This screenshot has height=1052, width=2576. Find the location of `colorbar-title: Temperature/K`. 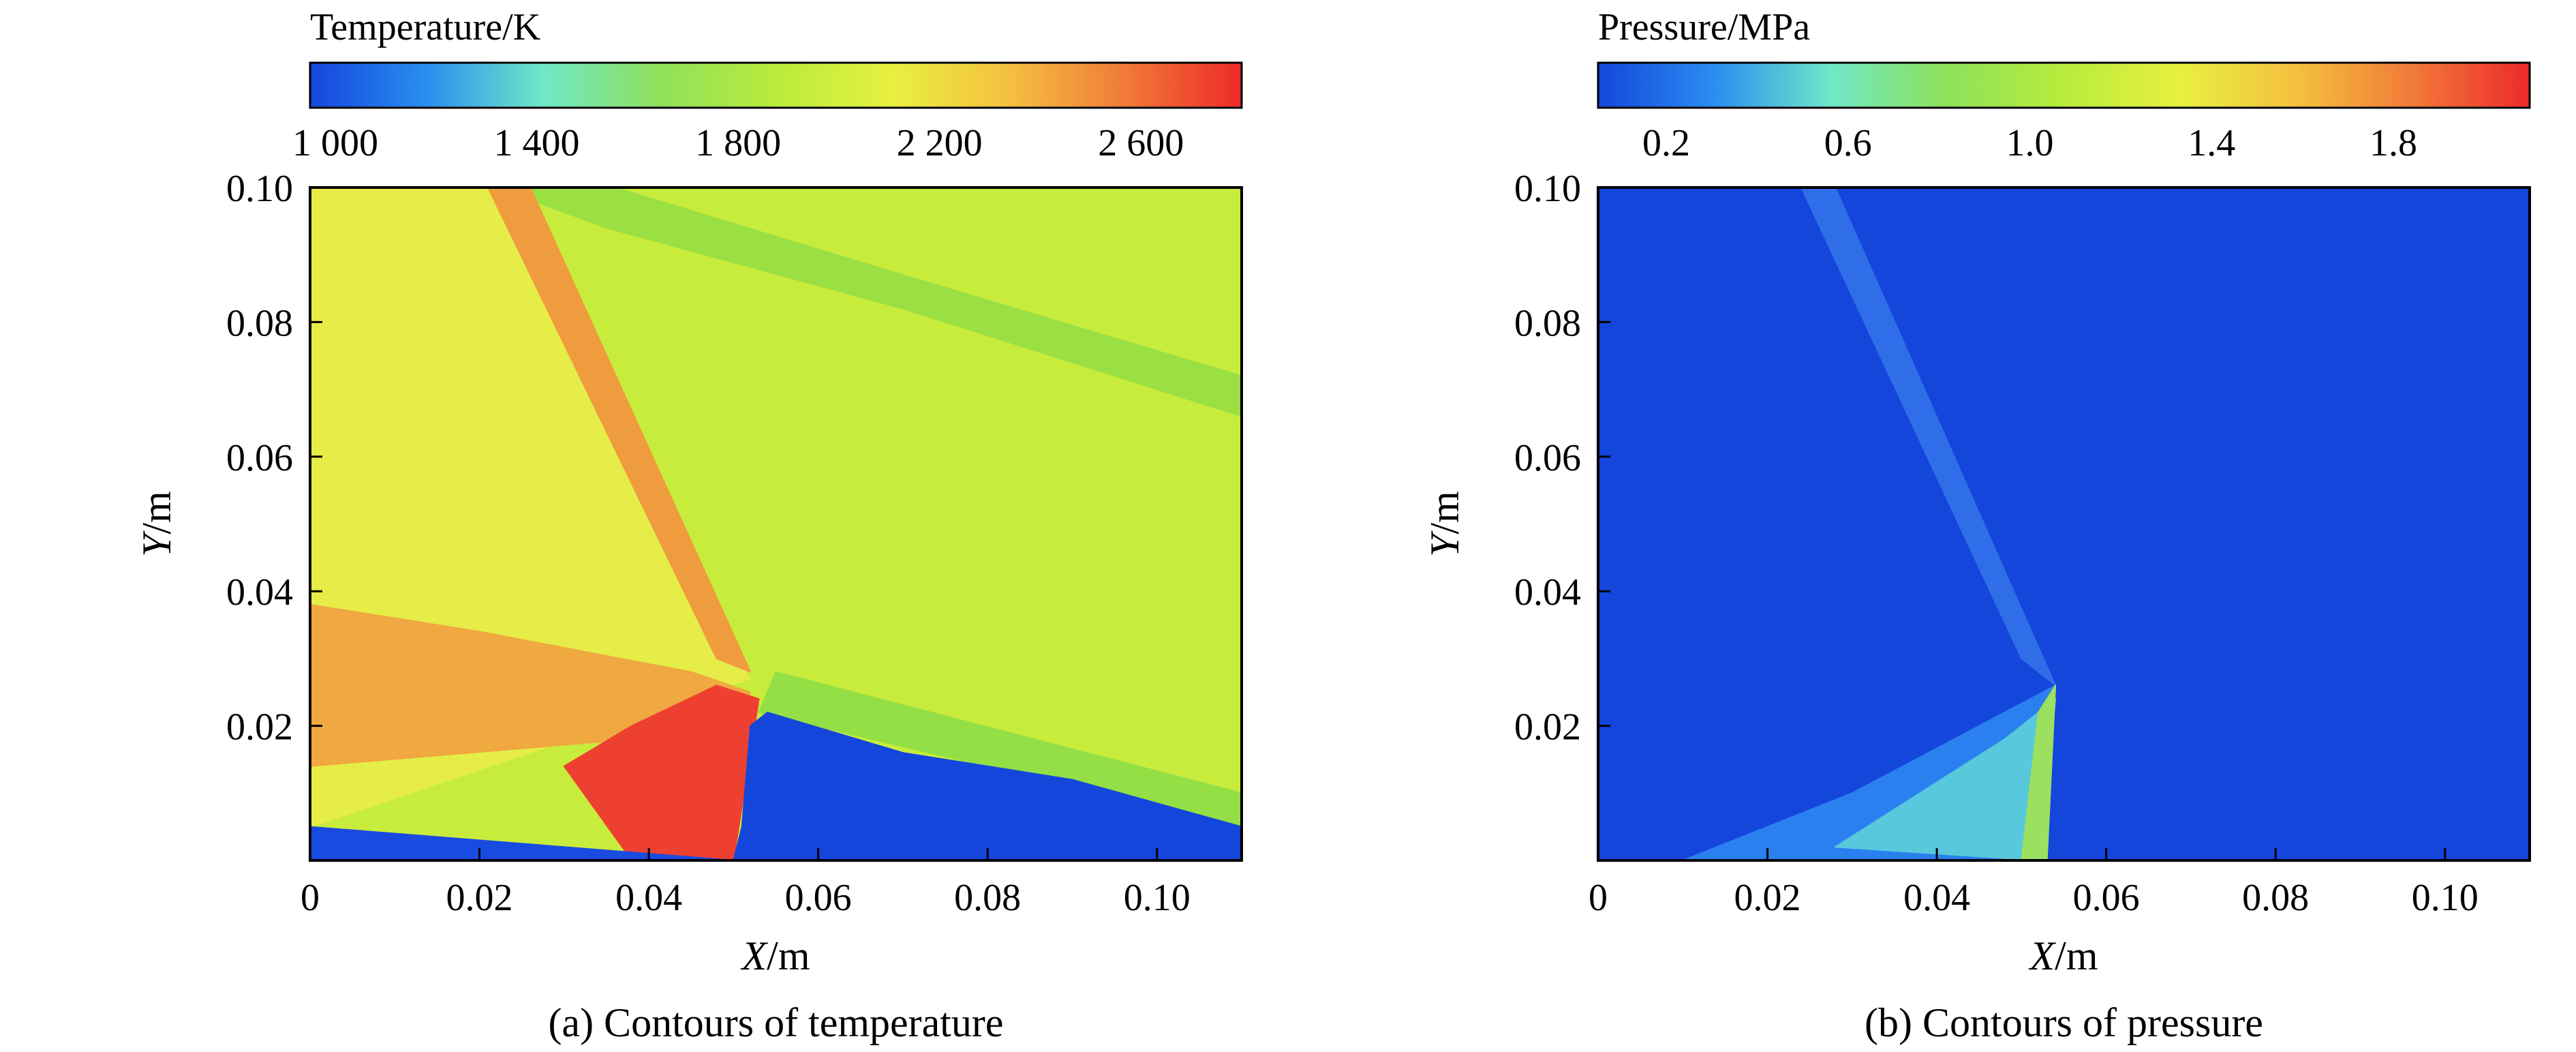

colorbar-title: Temperature/K is located at coordinates (425, 27).